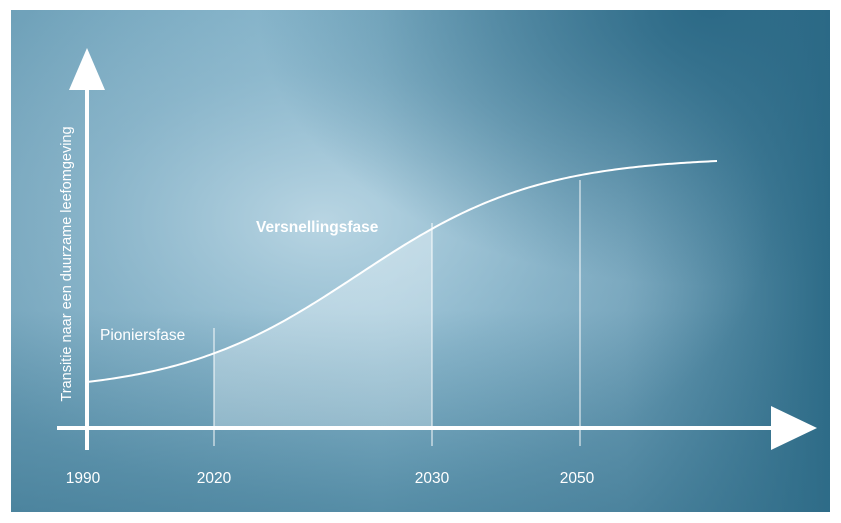 The width and height of the screenshot is (841, 523). I want to click on y-axis-label: Transitie naar een duurzame leefomgeving, so click(67, 263).